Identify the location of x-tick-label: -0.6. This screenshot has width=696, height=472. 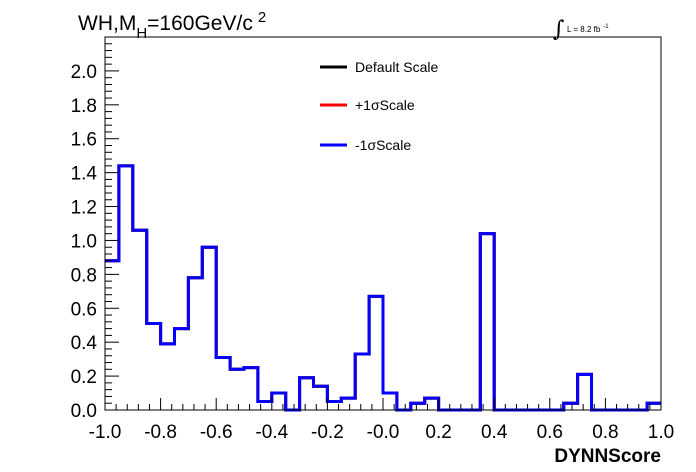
(216, 432).